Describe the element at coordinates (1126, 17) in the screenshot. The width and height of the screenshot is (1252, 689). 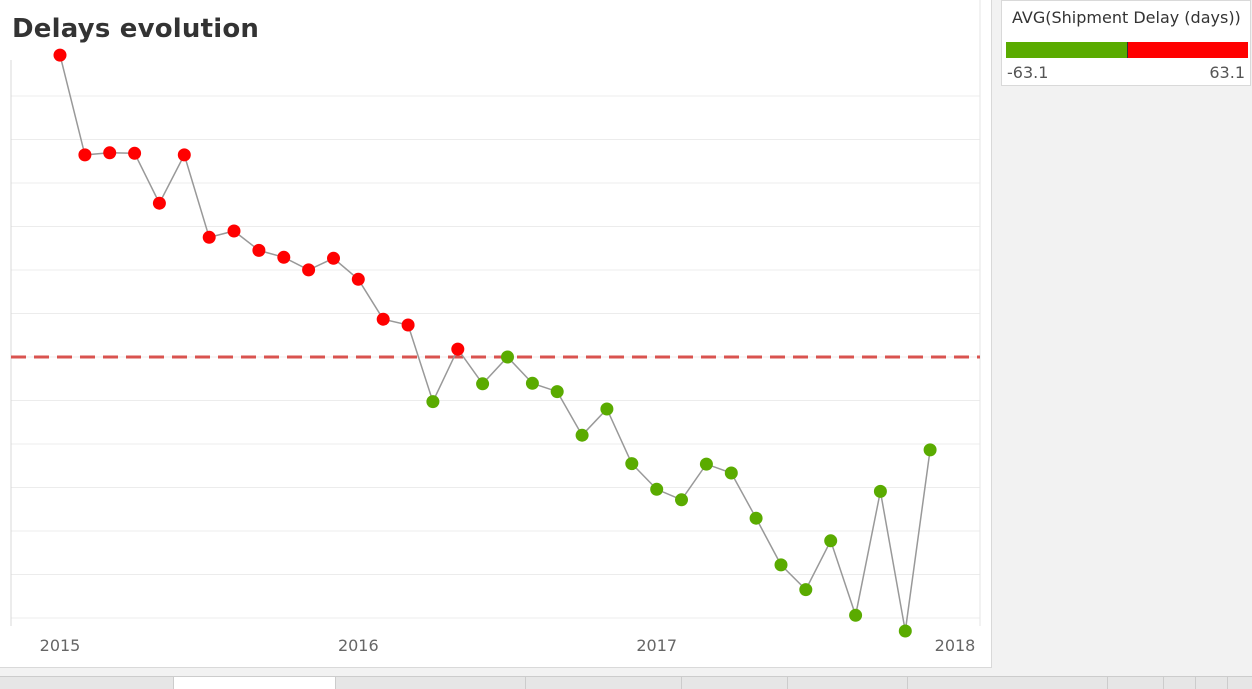
I see `legend-title: AVG(Shipment Delay (days))` at that location.